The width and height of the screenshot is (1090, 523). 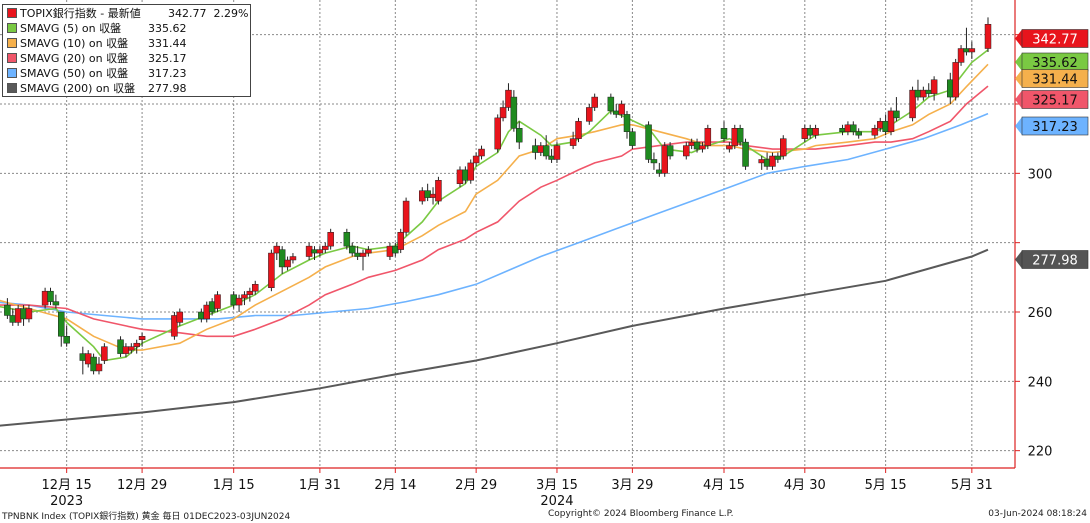 I want to click on tag-label-sma50: 317.23, so click(x=1055, y=127).